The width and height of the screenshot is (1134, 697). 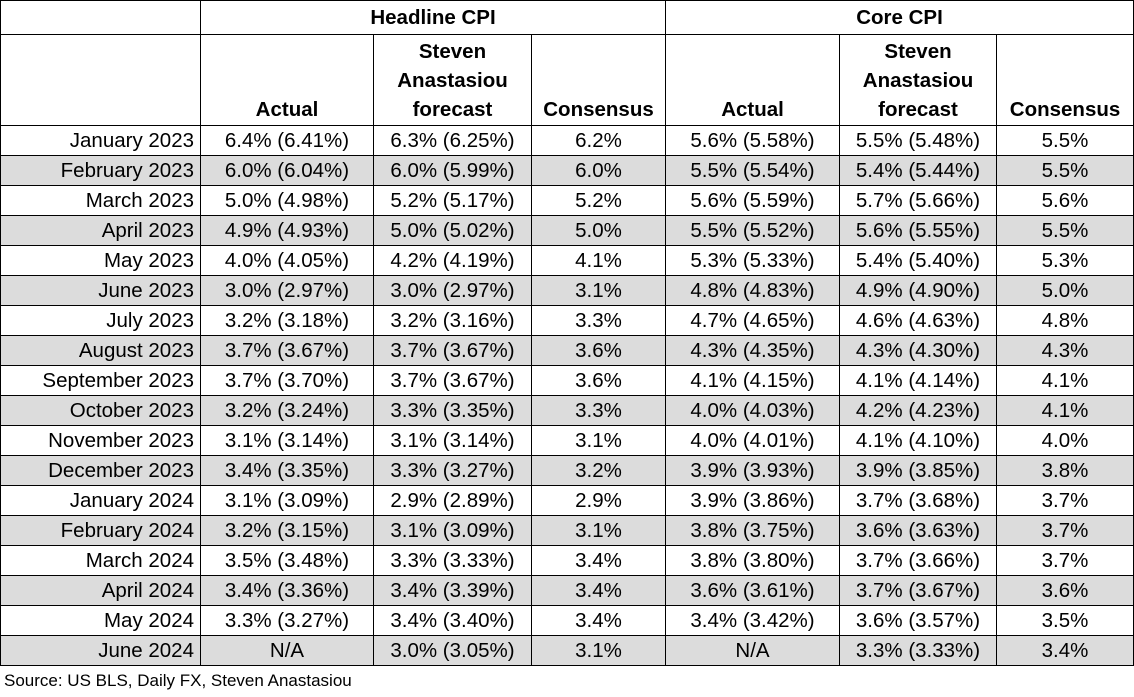 What do you see at coordinates (287, 650) in the screenshot?
I see `table-cell: N/A` at bounding box center [287, 650].